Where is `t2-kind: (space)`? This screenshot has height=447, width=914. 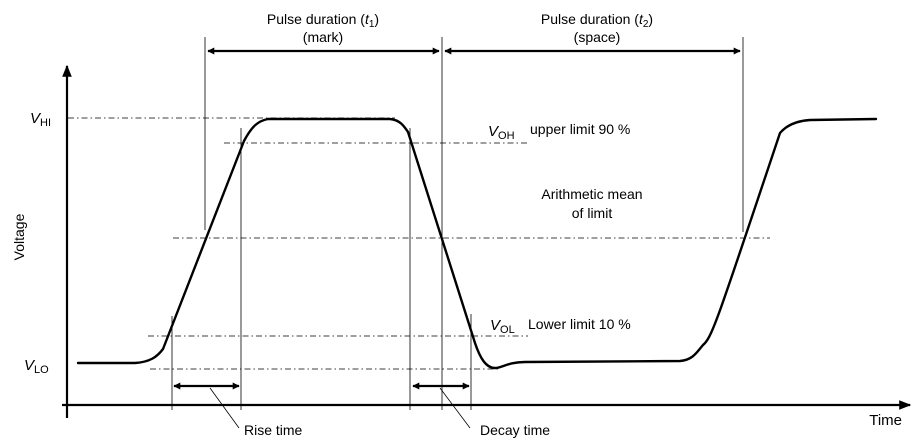
t2-kind: (space) is located at coordinates (597, 37).